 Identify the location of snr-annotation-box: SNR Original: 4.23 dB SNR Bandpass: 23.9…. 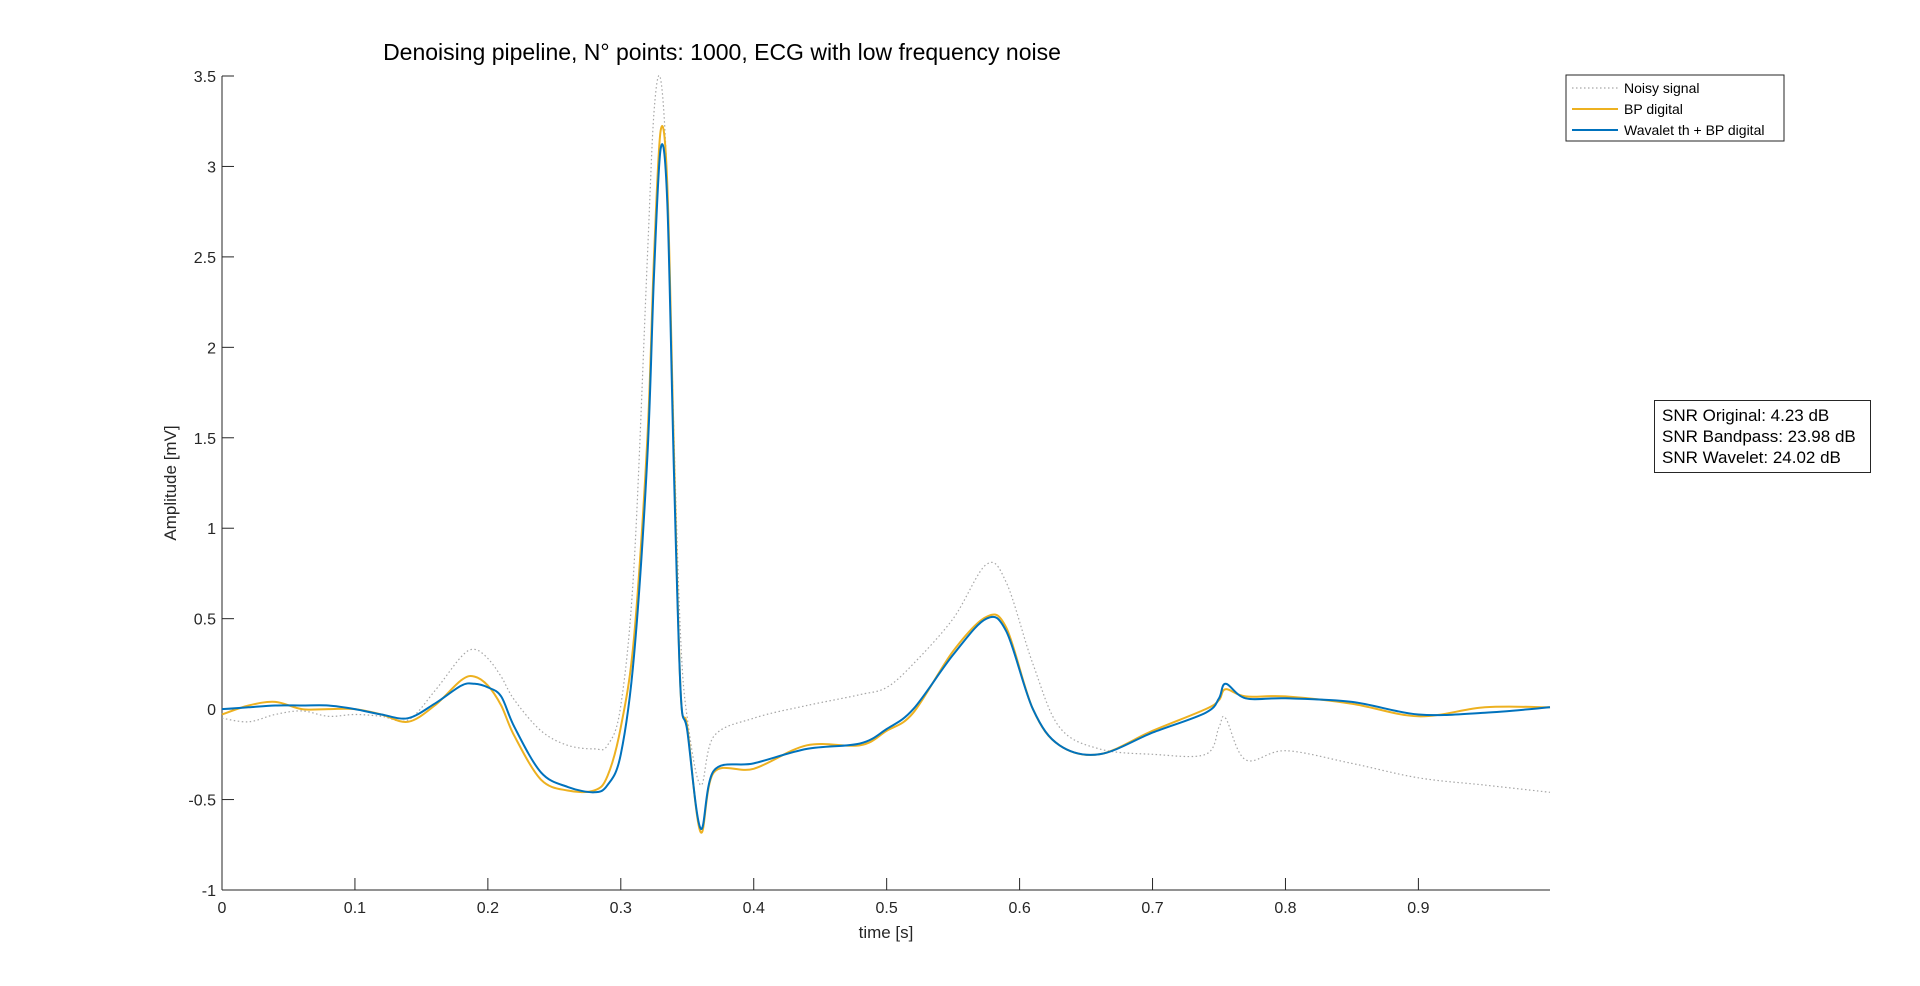
(1762, 436).